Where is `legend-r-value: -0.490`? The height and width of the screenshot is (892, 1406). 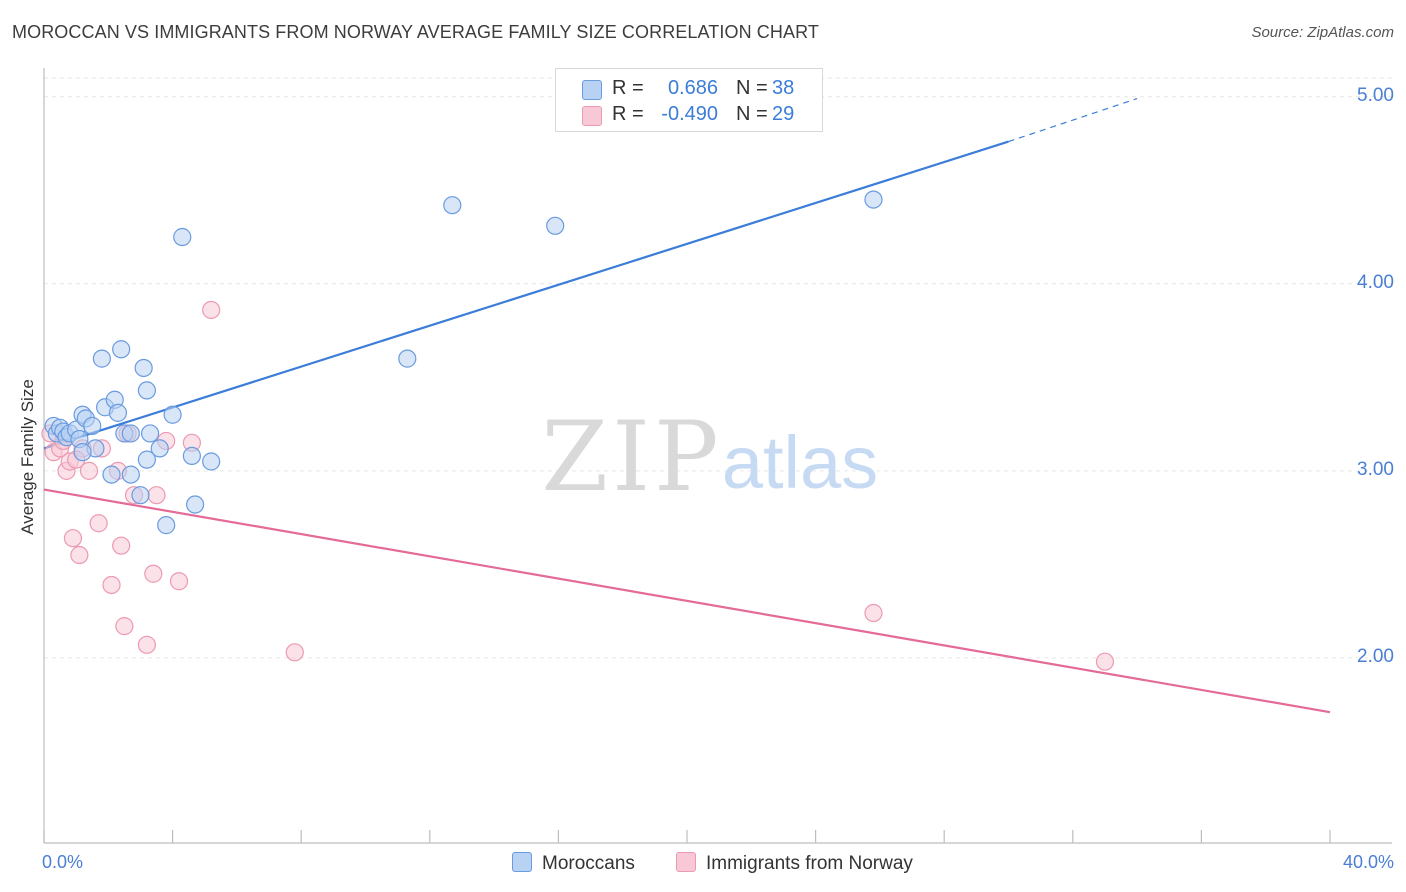
legend-r-value: -0.490 is located at coordinates (689, 114).